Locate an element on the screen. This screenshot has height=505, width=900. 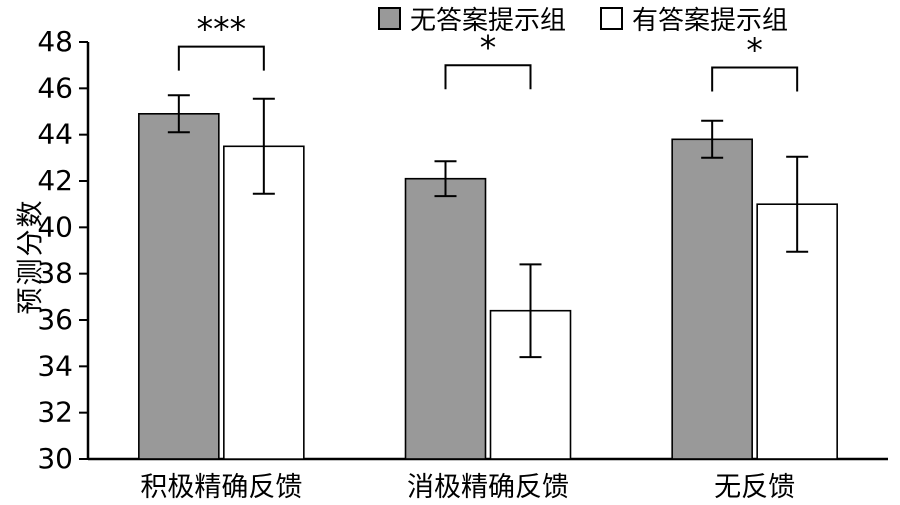
x-category-label: 无反馈 is located at coordinates (754, 487).